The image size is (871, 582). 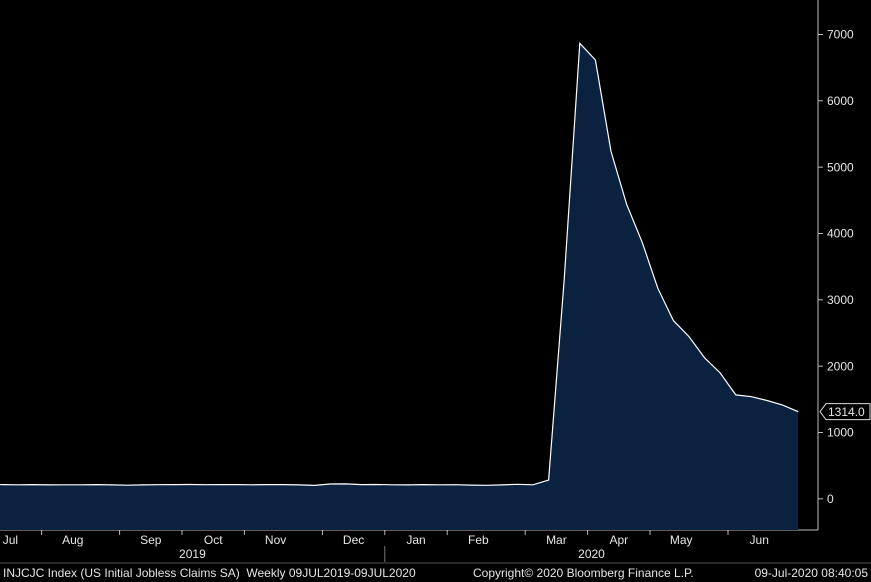 What do you see at coordinates (840, 300) in the screenshot?
I see `y-tick-label: 3000` at bounding box center [840, 300].